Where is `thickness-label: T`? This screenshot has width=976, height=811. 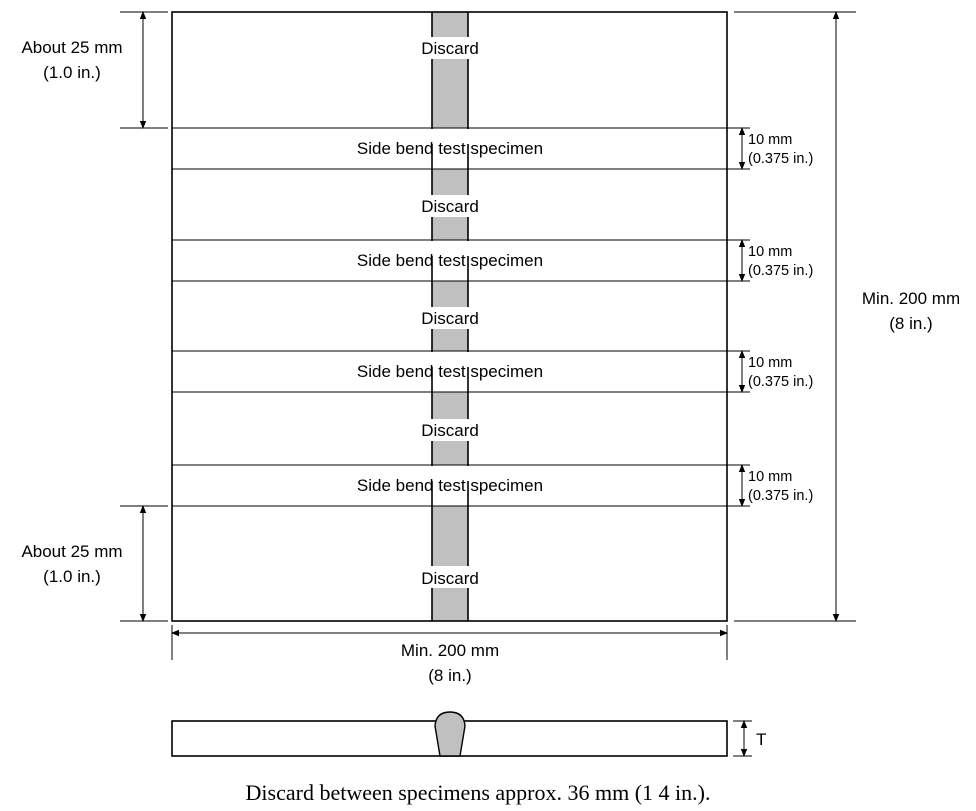 thickness-label: T is located at coordinates (761, 739).